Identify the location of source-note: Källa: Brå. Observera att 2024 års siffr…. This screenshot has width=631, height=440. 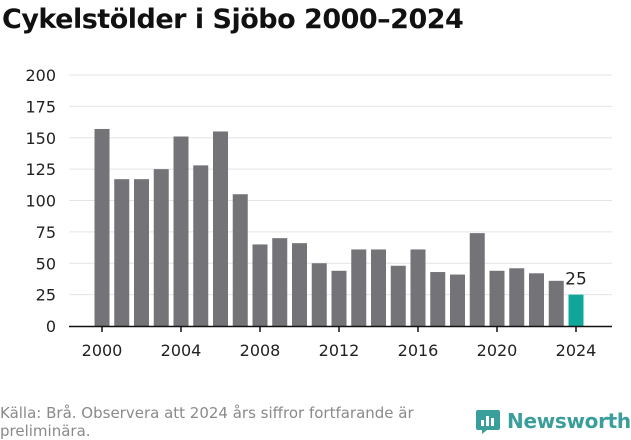
(207, 422).